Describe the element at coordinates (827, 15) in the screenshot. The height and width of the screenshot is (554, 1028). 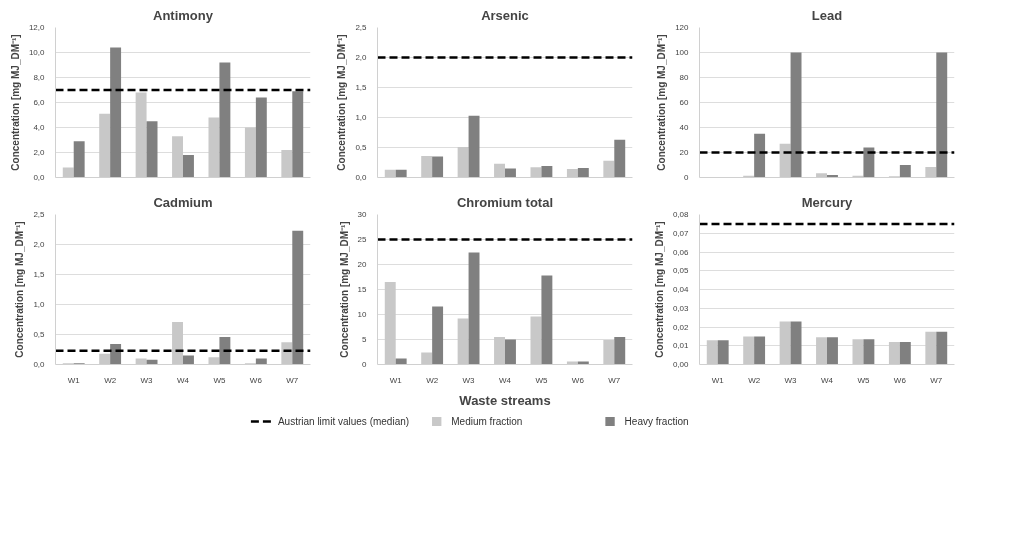
I see `chart-title: Lead` at that location.